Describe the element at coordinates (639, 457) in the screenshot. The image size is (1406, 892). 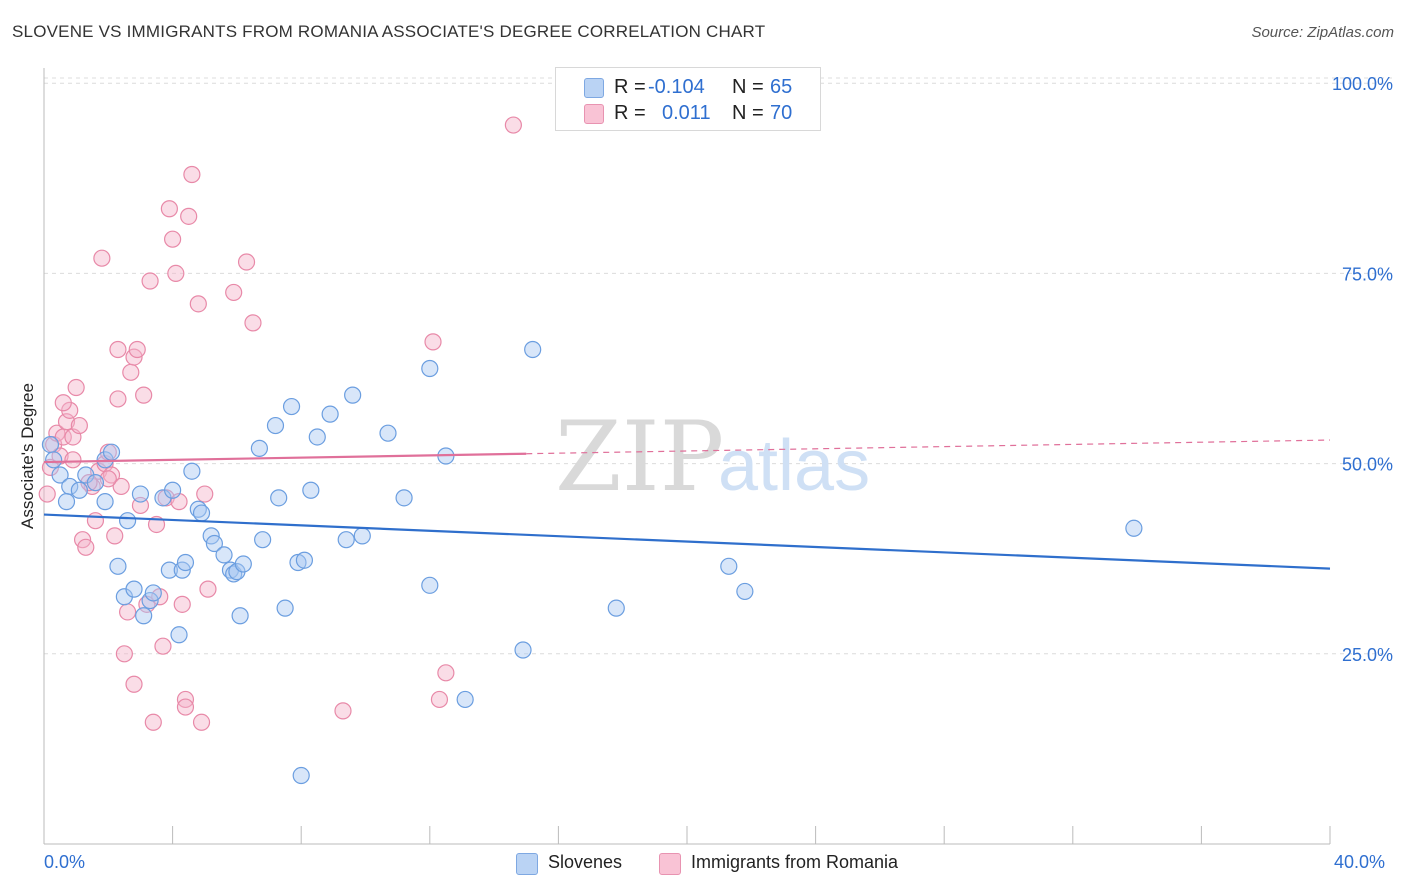
I see `watermark-zip: ZIP` at that location.